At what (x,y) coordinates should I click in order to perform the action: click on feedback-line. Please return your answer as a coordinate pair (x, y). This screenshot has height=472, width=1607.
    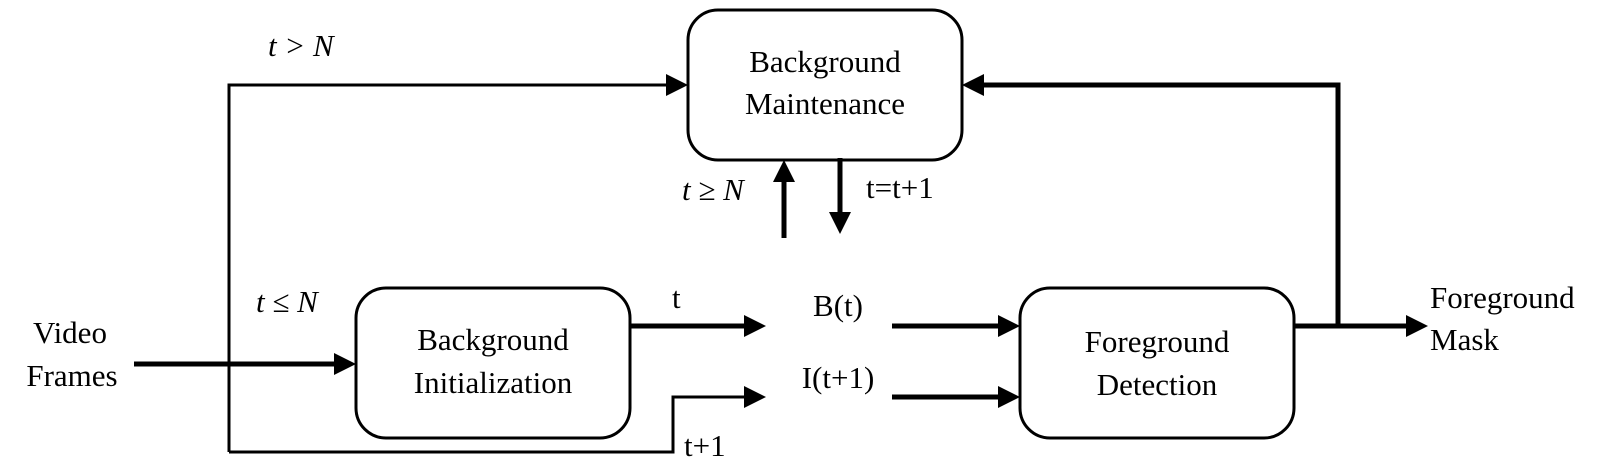
    Looking at the image, I should click on (1162, 204).